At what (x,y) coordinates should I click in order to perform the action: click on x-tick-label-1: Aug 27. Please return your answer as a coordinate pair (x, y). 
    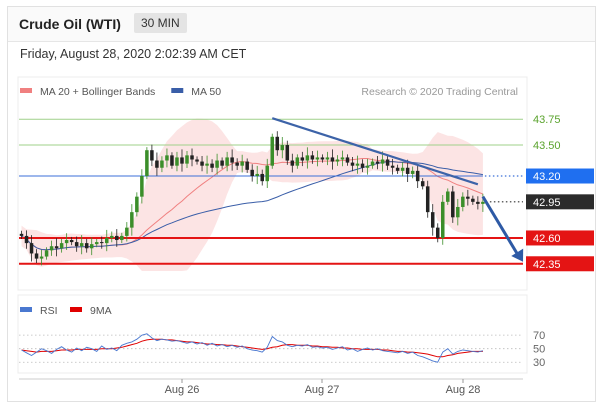
    Looking at the image, I should click on (322, 390).